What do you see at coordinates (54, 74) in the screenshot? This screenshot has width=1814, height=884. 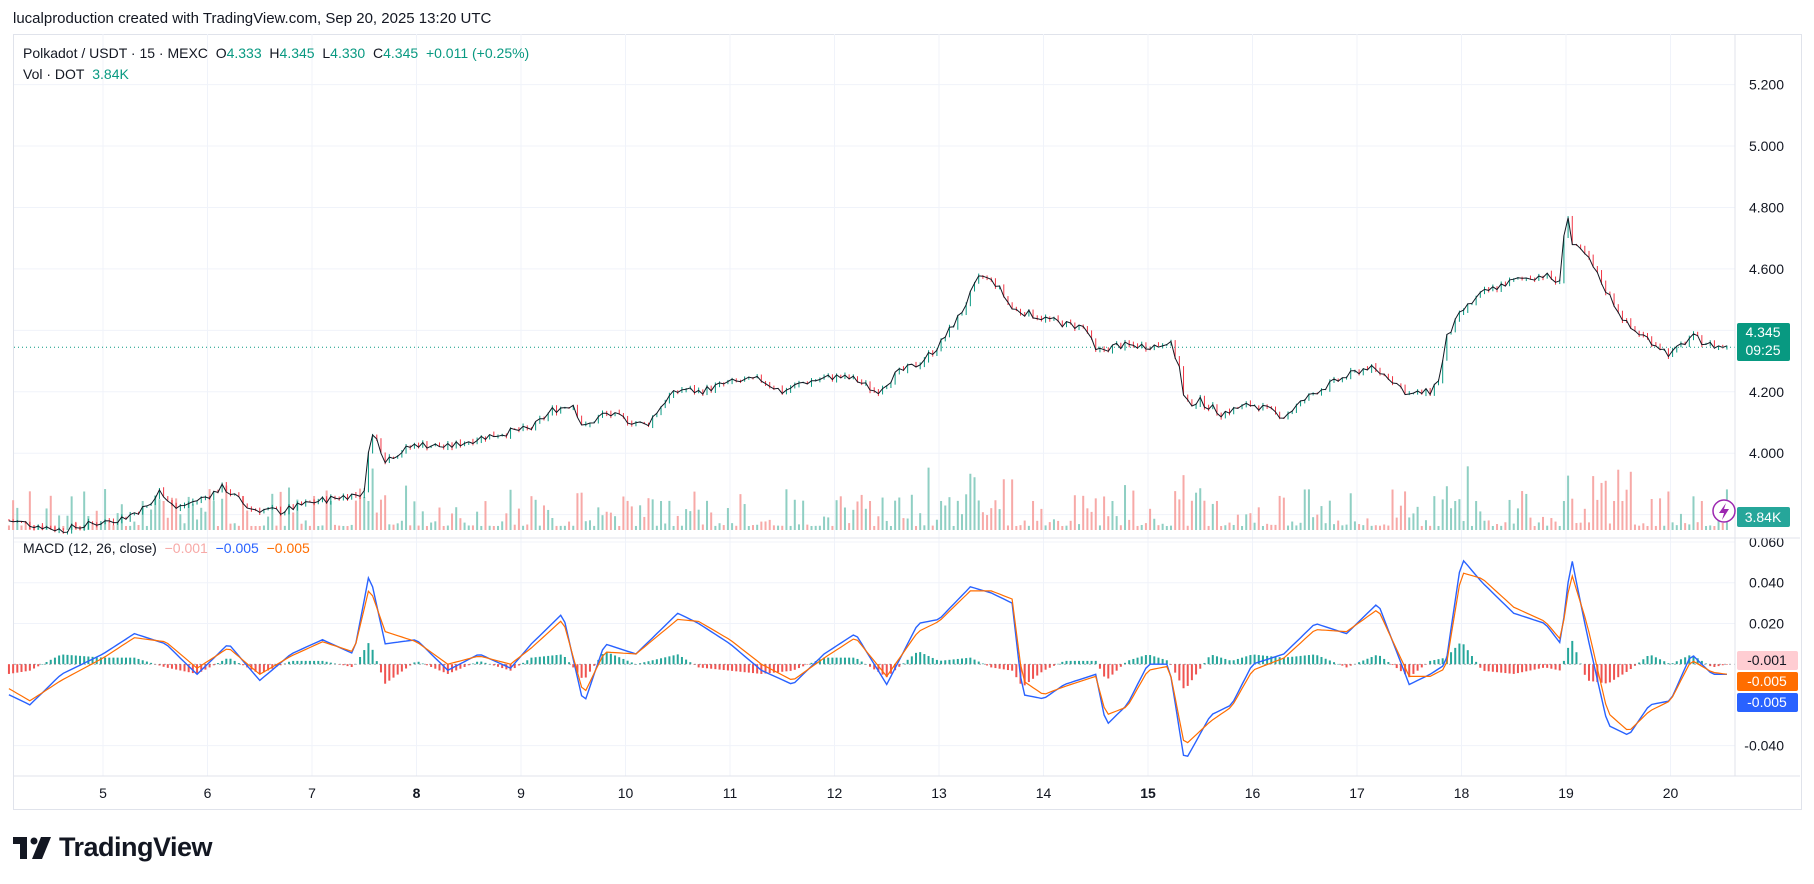 I see `volume-label: Vol · DOT` at bounding box center [54, 74].